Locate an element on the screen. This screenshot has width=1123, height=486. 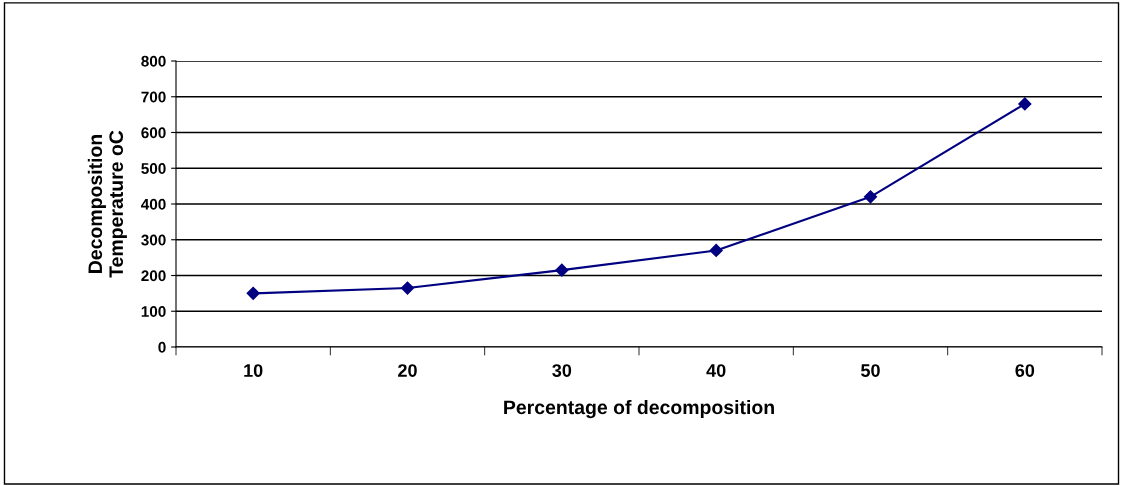
x-tick-label: 10 is located at coordinates (253, 370).